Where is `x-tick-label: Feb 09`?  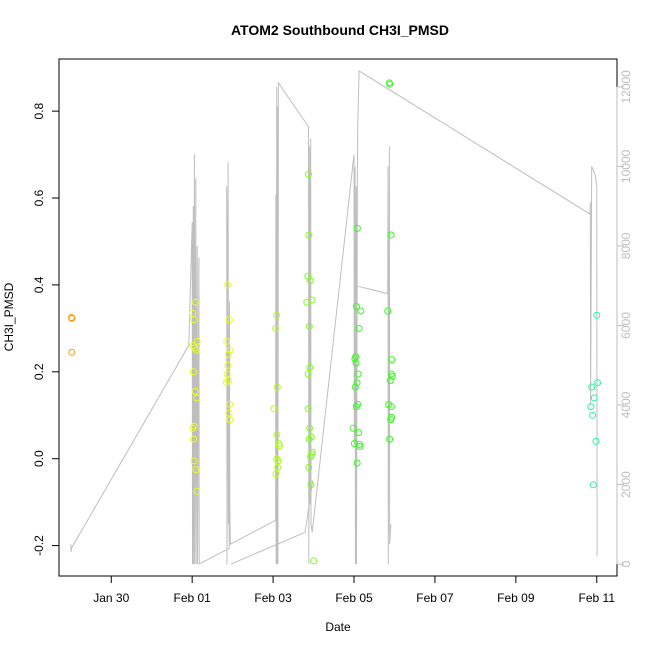
x-tick-label: Feb 09 is located at coordinates (516, 598).